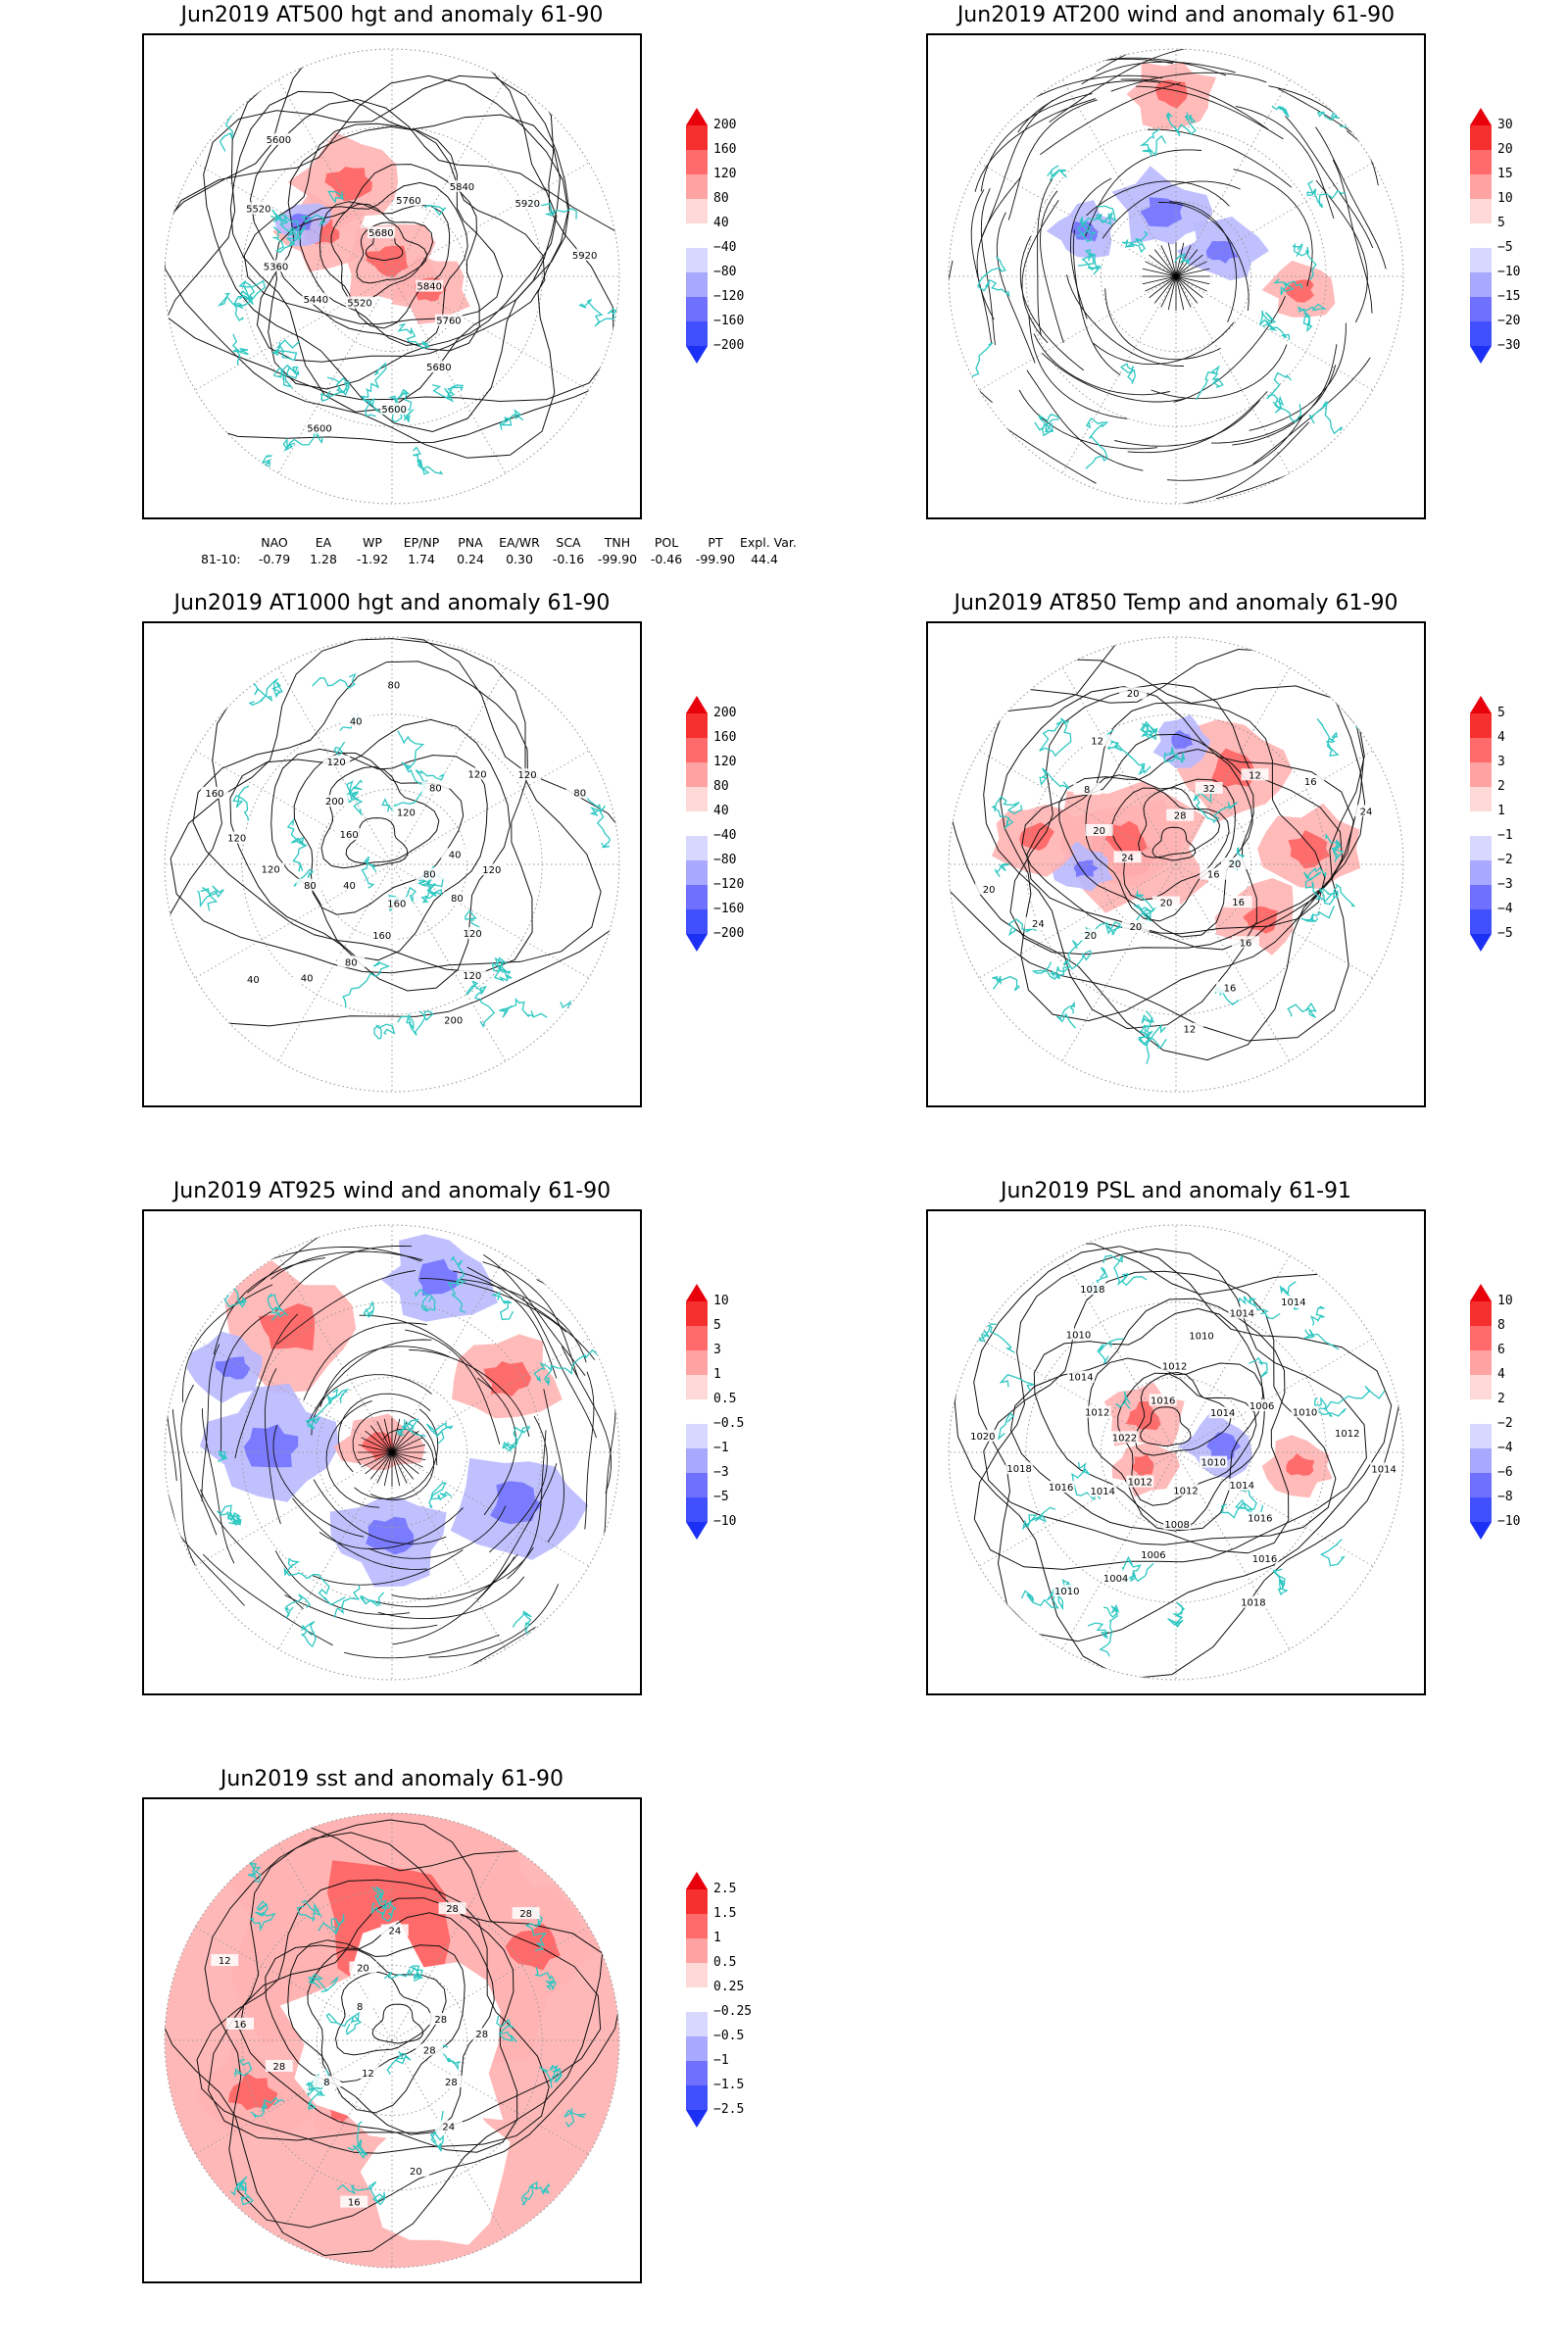 The height and width of the screenshot is (2352, 1568). Describe the element at coordinates (717, 1374) in the screenshot. I see `colorbar-tick-label: 1` at that location.